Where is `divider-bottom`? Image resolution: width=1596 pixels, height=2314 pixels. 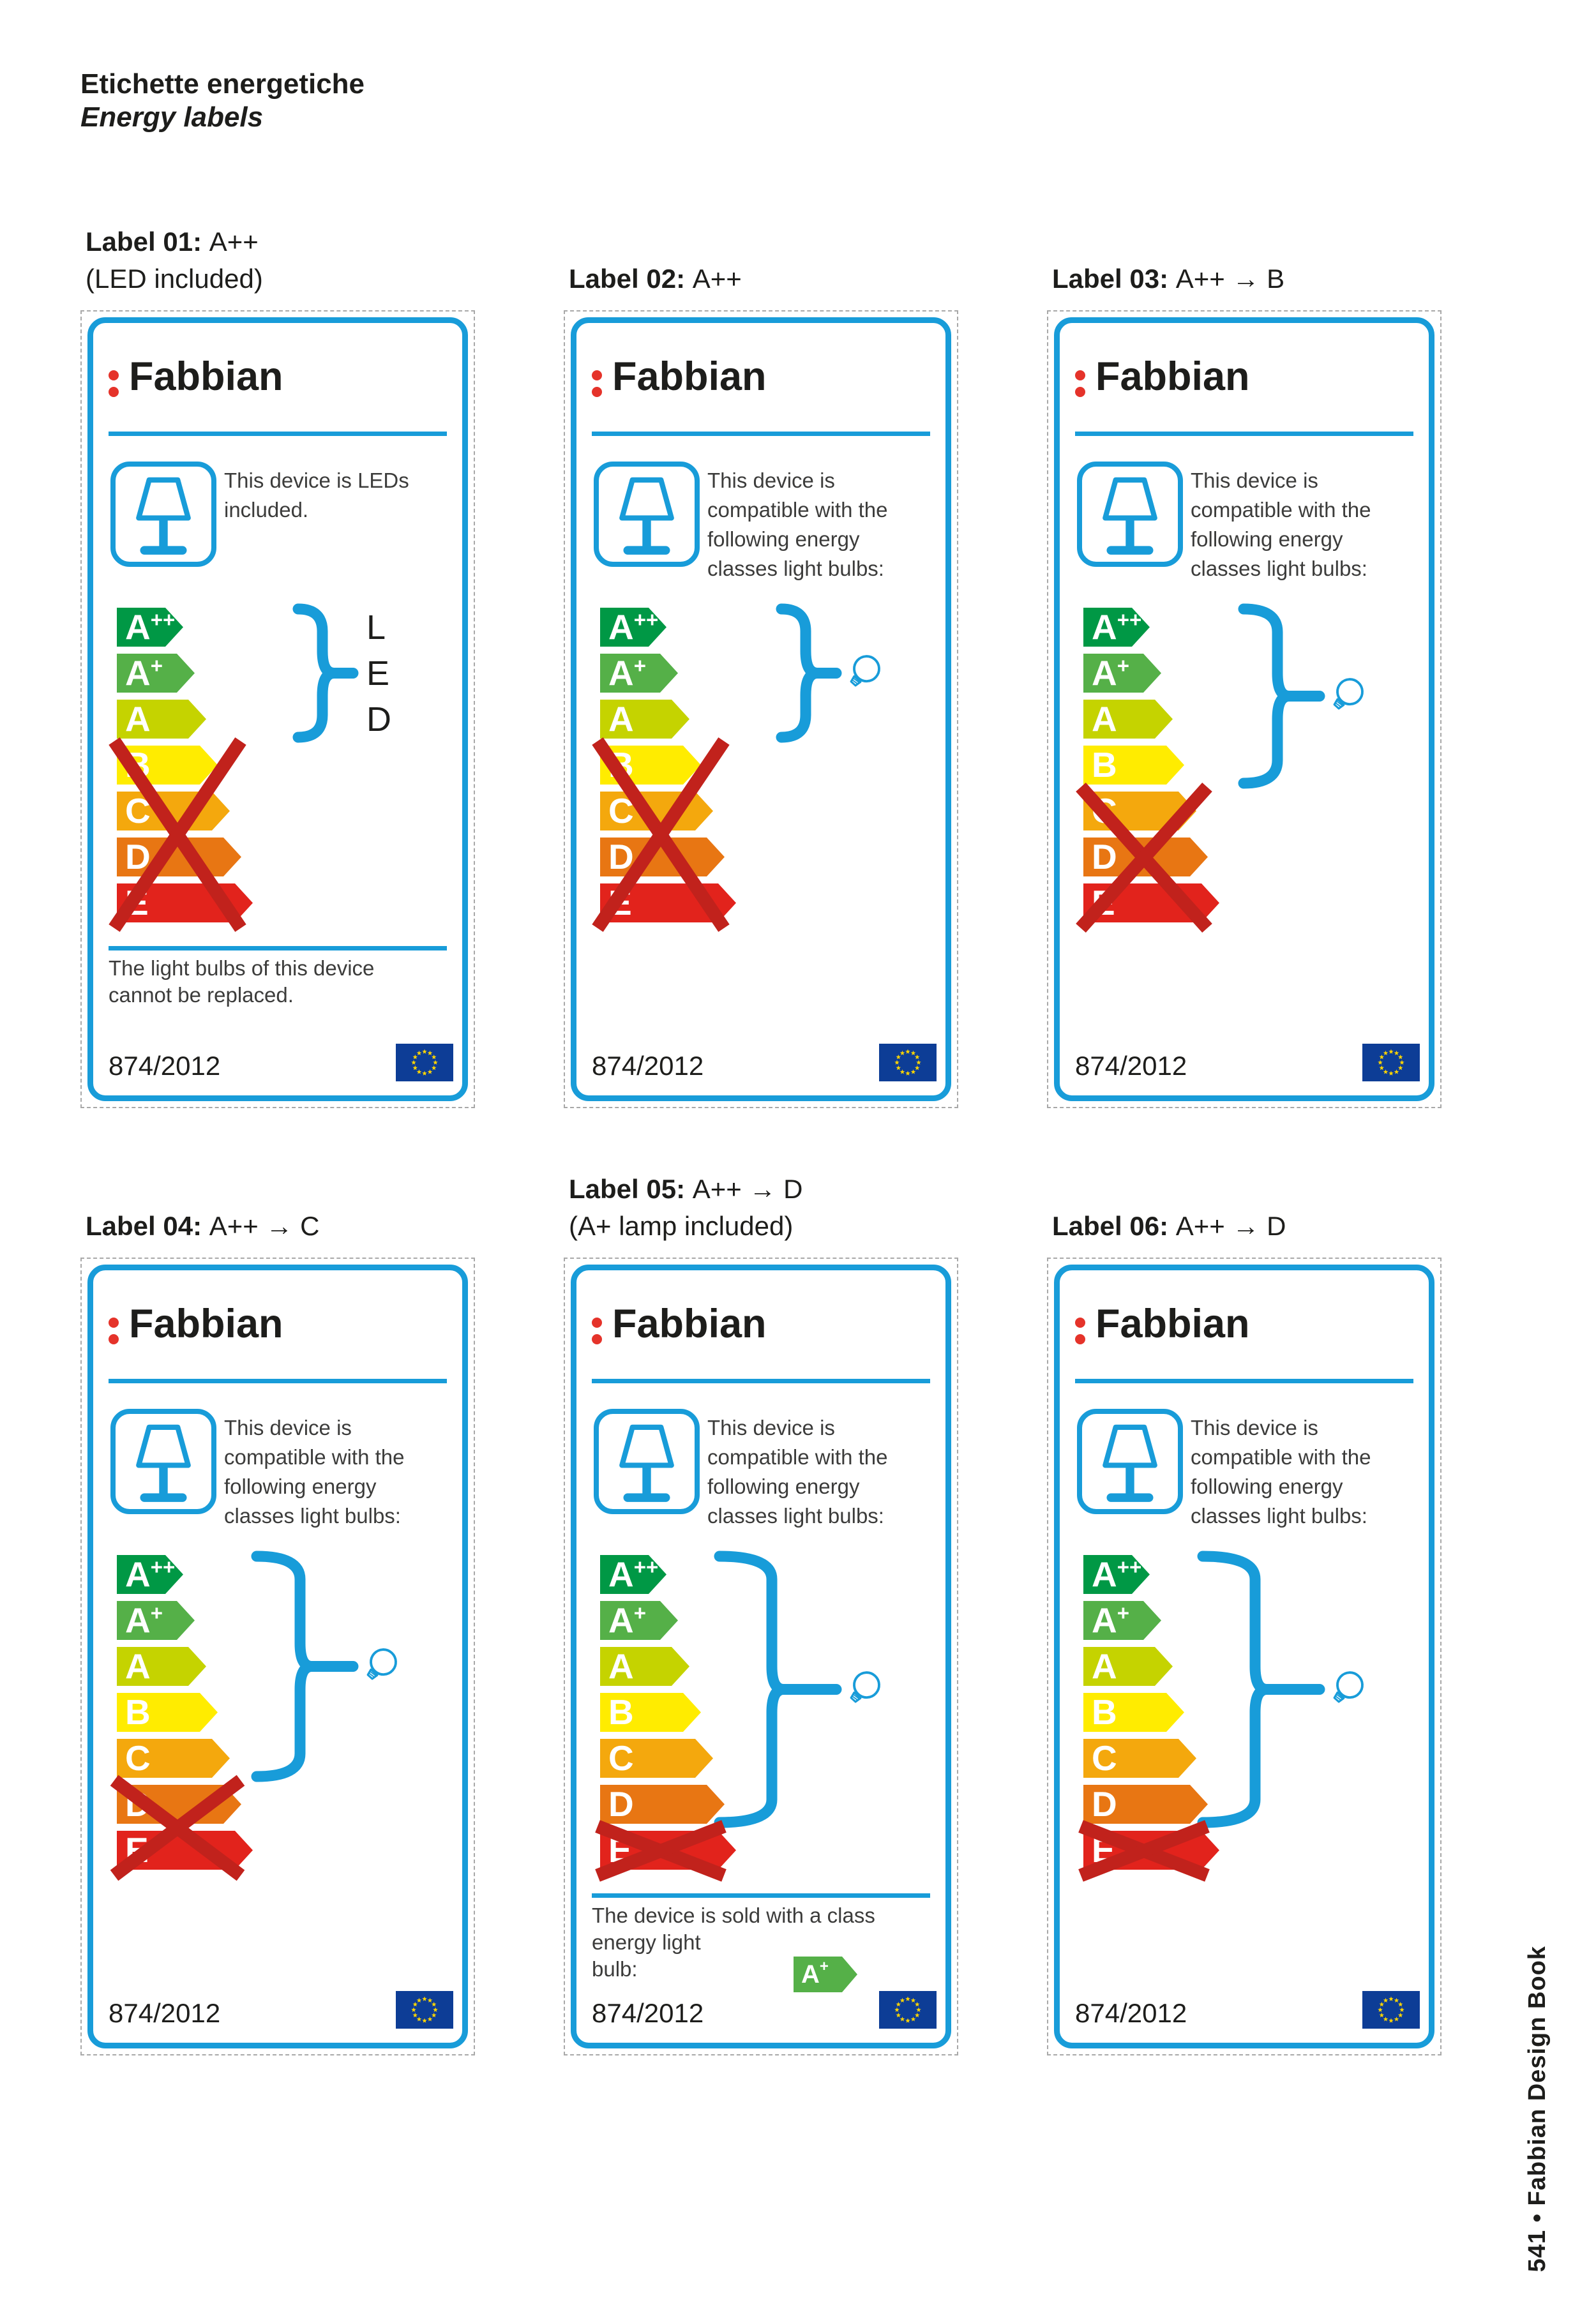 divider-bottom is located at coordinates (278, 948).